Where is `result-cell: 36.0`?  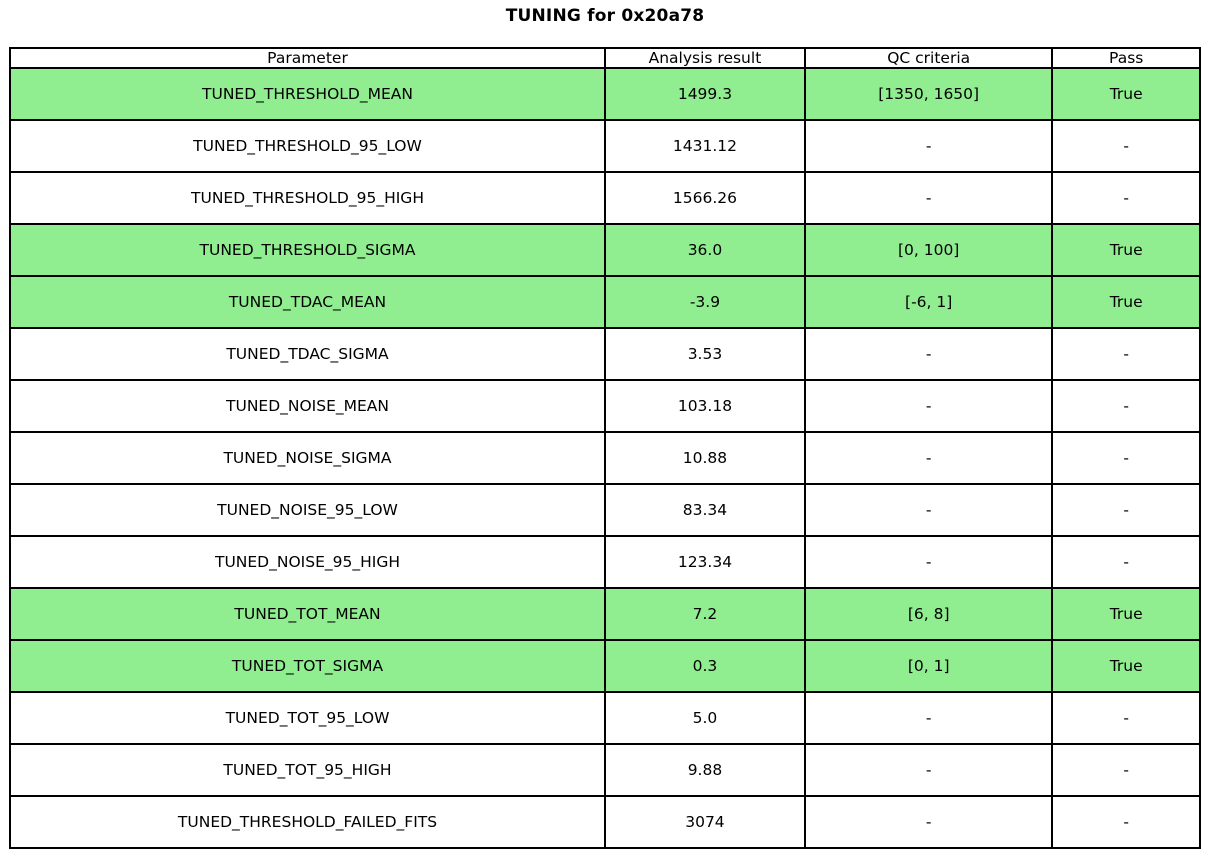
result-cell: 36.0 is located at coordinates (705, 250).